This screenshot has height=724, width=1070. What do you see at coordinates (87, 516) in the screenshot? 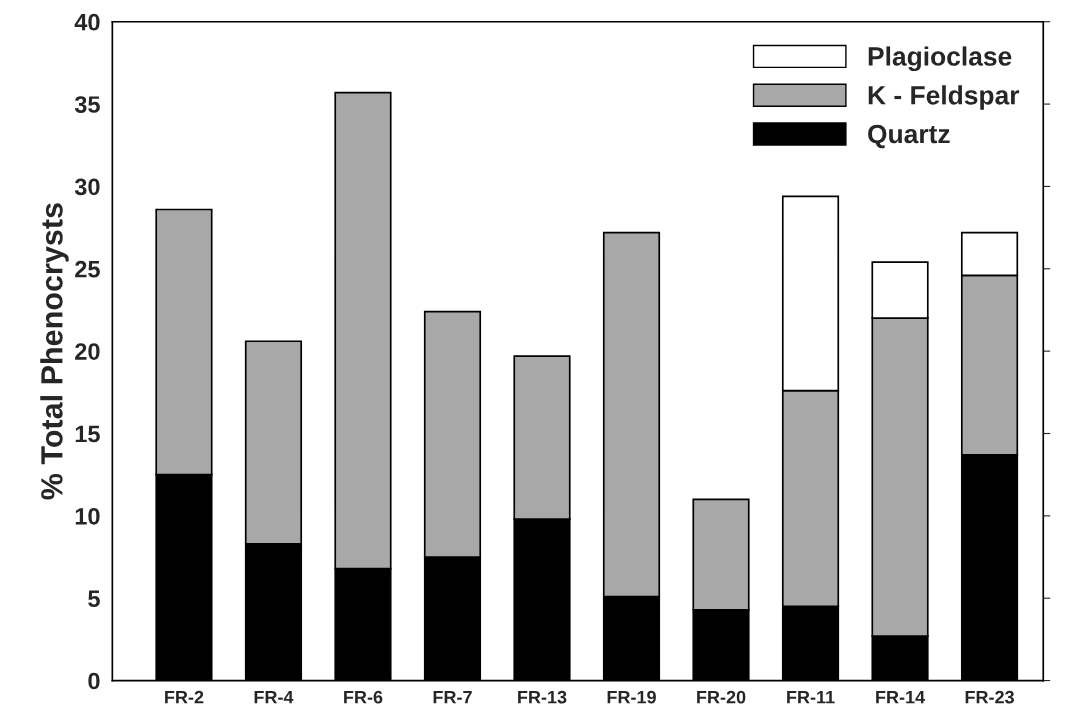
I see `y-tick-label: 10` at bounding box center [87, 516].